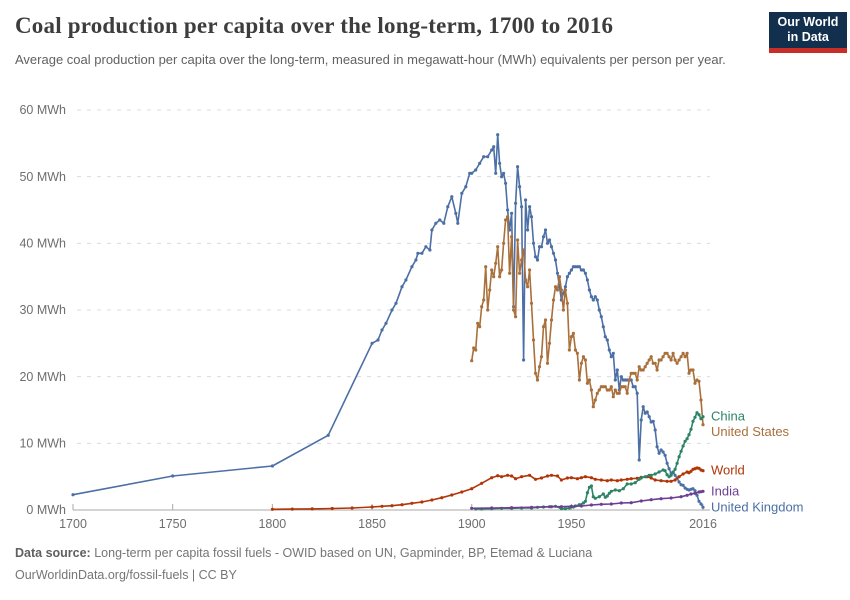 The image size is (850, 600). I want to click on chart-line-china, so click(589, 460).